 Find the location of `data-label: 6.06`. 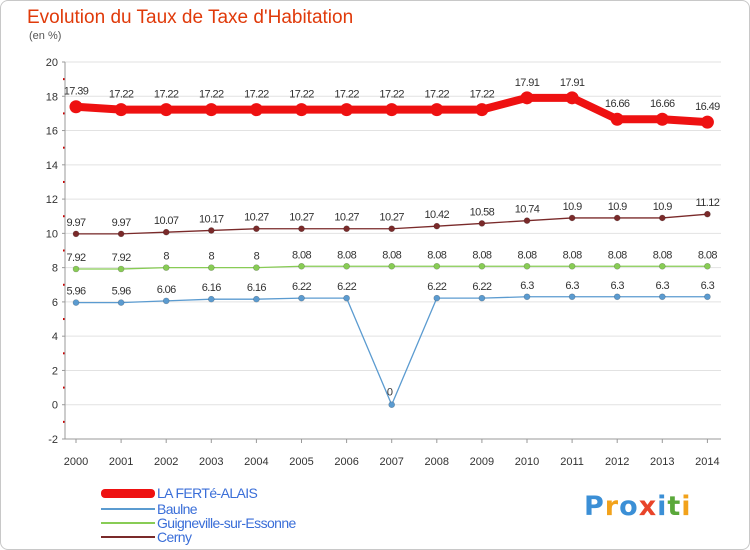

data-label: 6.06 is located at coordinates (166, 290).